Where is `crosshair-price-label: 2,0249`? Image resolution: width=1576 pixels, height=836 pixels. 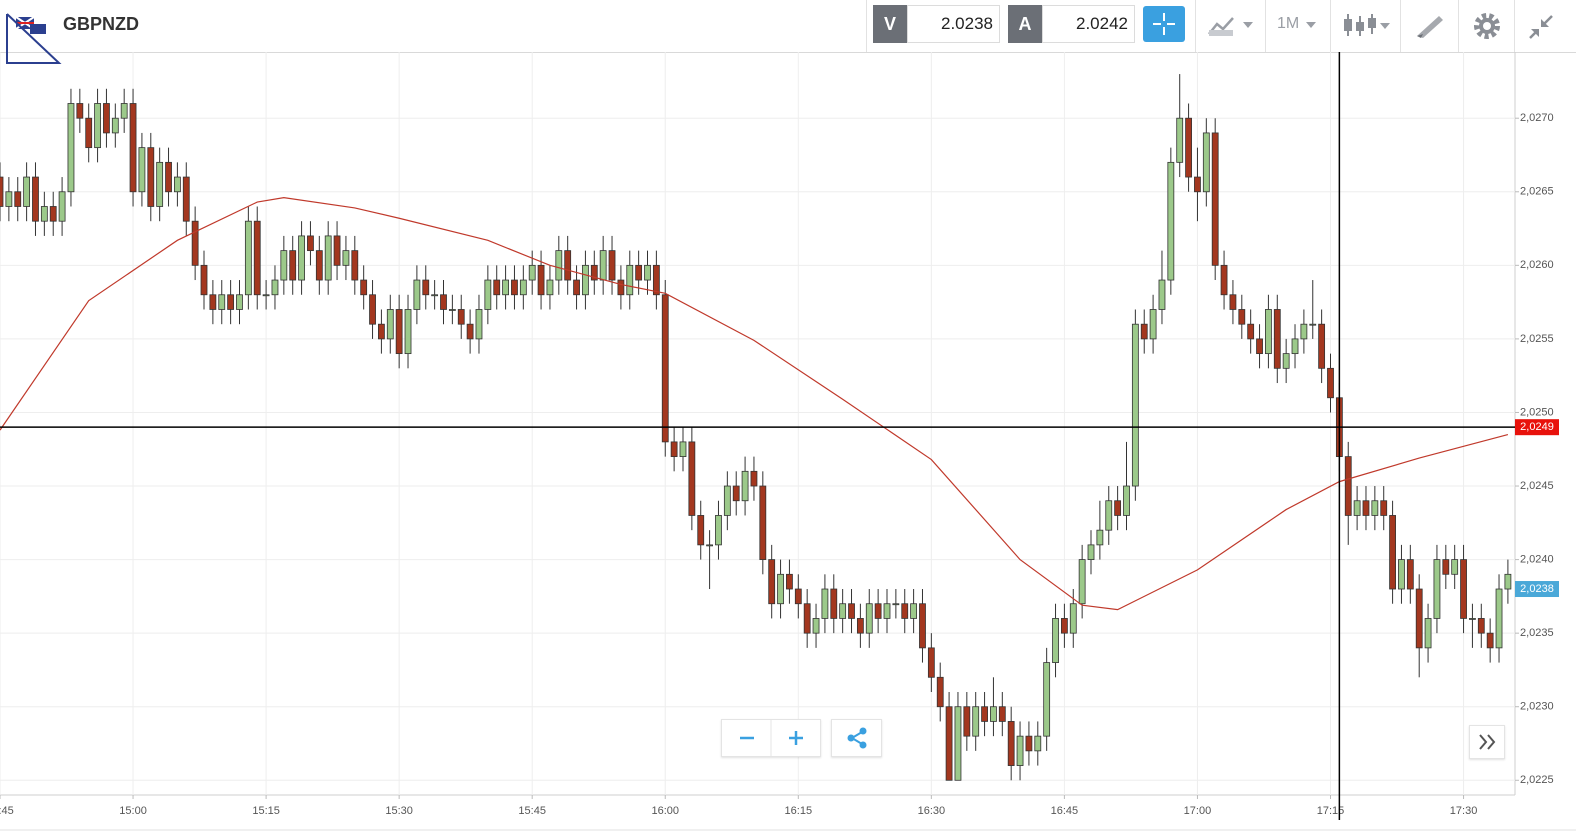 crosshair-price-label: 2,0249 is located at coordinates (1537, 427).